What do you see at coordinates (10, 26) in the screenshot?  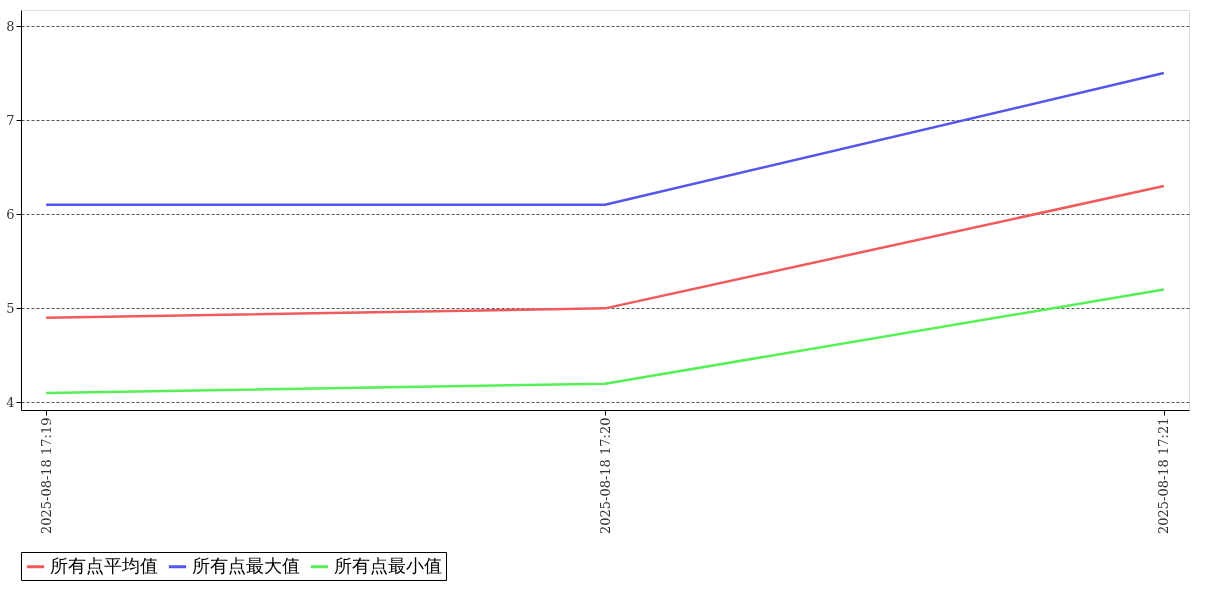 I see `y-tick-label: 8` at bounding box center [10, 26].